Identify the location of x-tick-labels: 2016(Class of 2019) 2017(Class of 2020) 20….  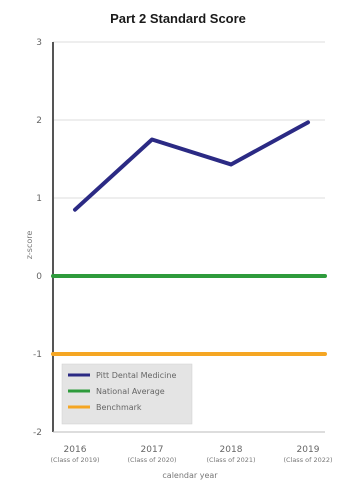
(191, 454).